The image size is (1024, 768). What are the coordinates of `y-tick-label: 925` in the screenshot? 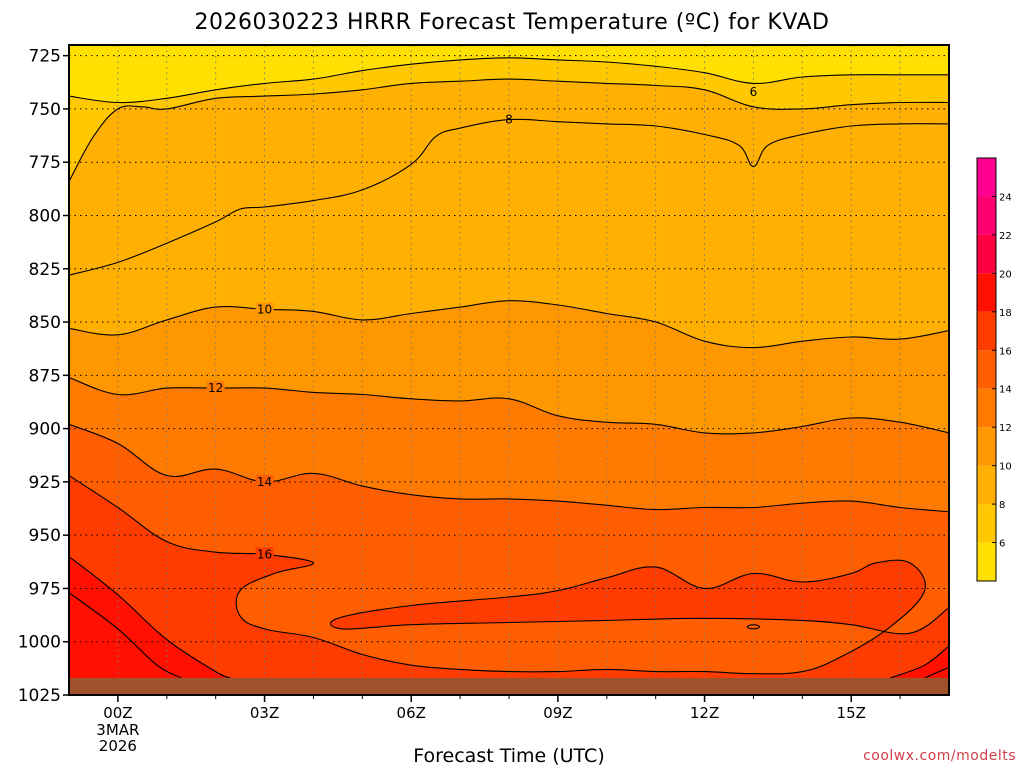 It's located at (45, 483).